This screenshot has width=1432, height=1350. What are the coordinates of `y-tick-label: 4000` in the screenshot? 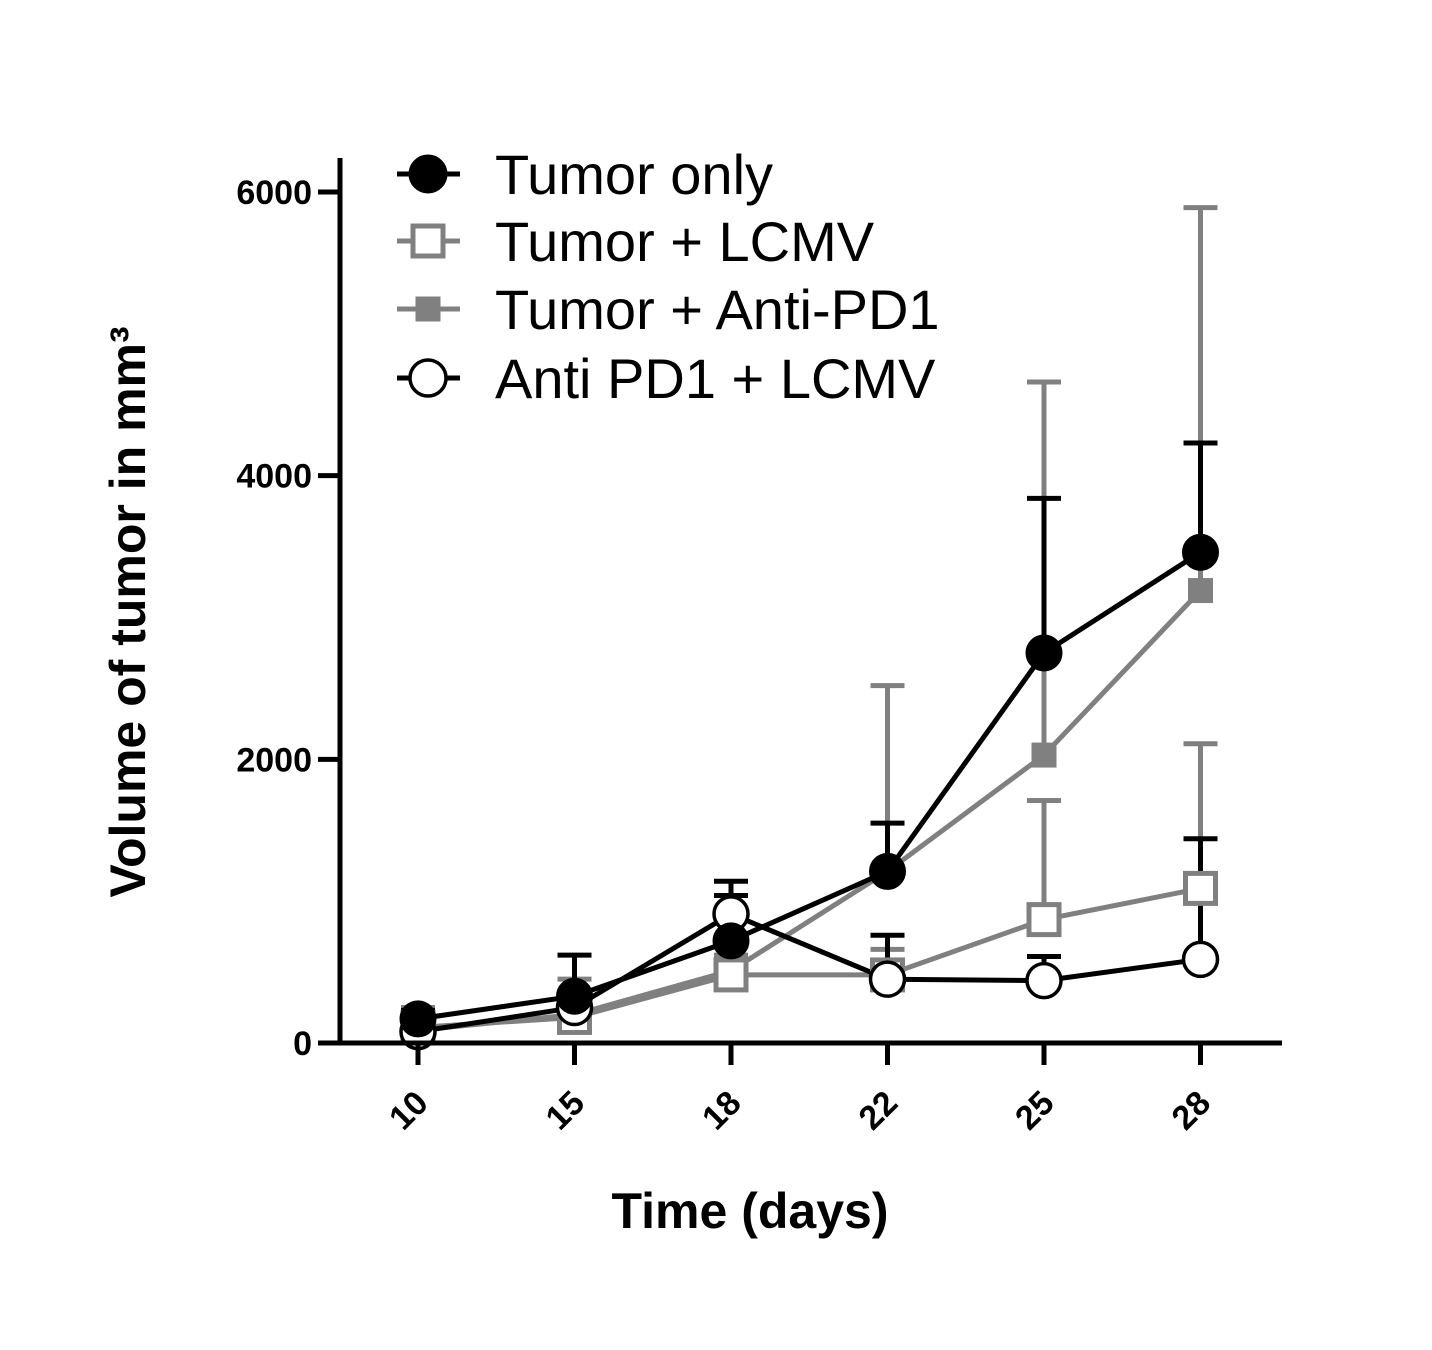 It's located at (274, 477).